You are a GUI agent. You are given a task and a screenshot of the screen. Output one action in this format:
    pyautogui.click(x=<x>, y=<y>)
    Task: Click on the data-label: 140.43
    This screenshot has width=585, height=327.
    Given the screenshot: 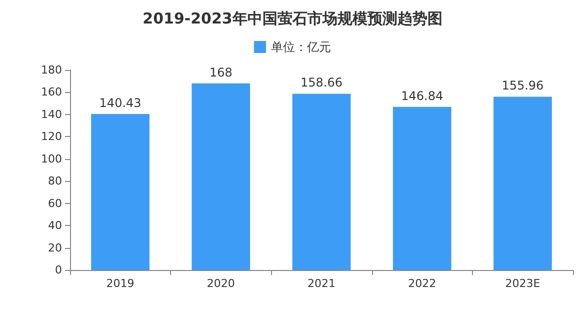 What is the action you would take?
    pyautogui.click(x=120, y=103)
    